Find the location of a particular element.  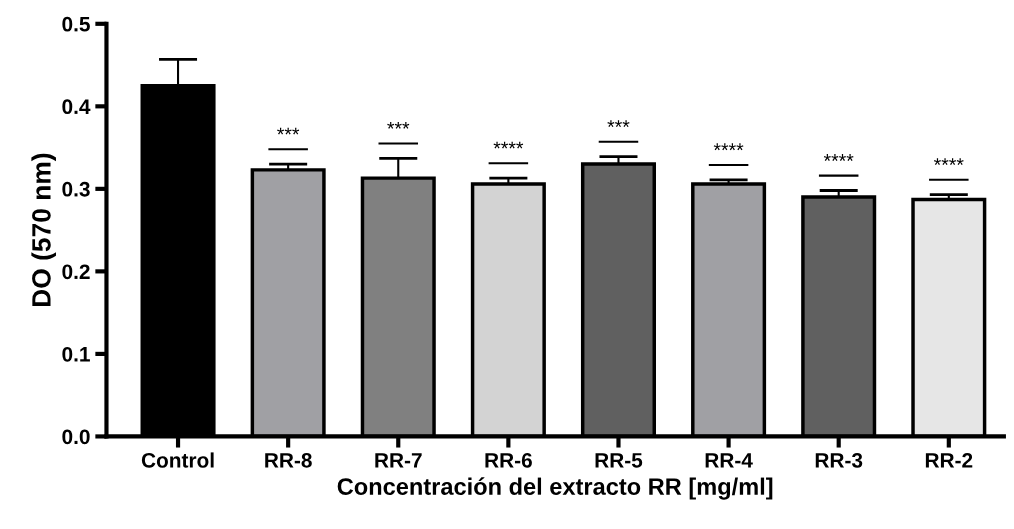

y-tick-label: 0.1 is located at coordinates (76, 354).